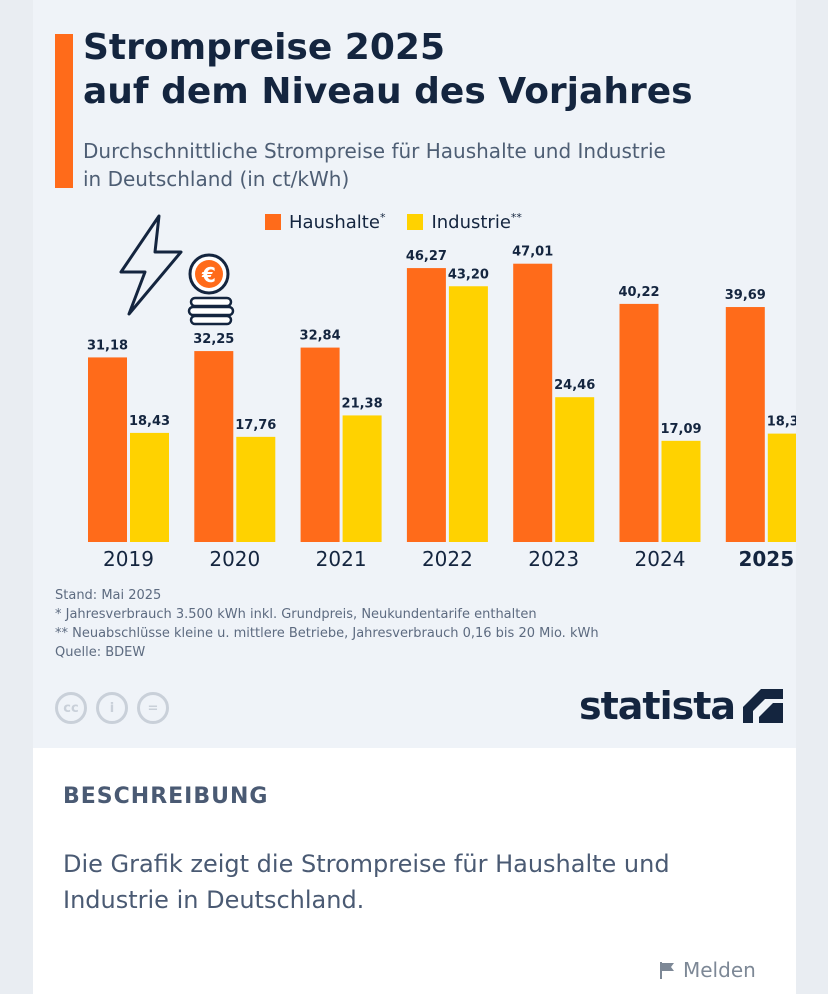  What do you see at coordinates (681, 491) in the screenshot?
I see `bar-industrie-2024` at bounding box center [681, 491].